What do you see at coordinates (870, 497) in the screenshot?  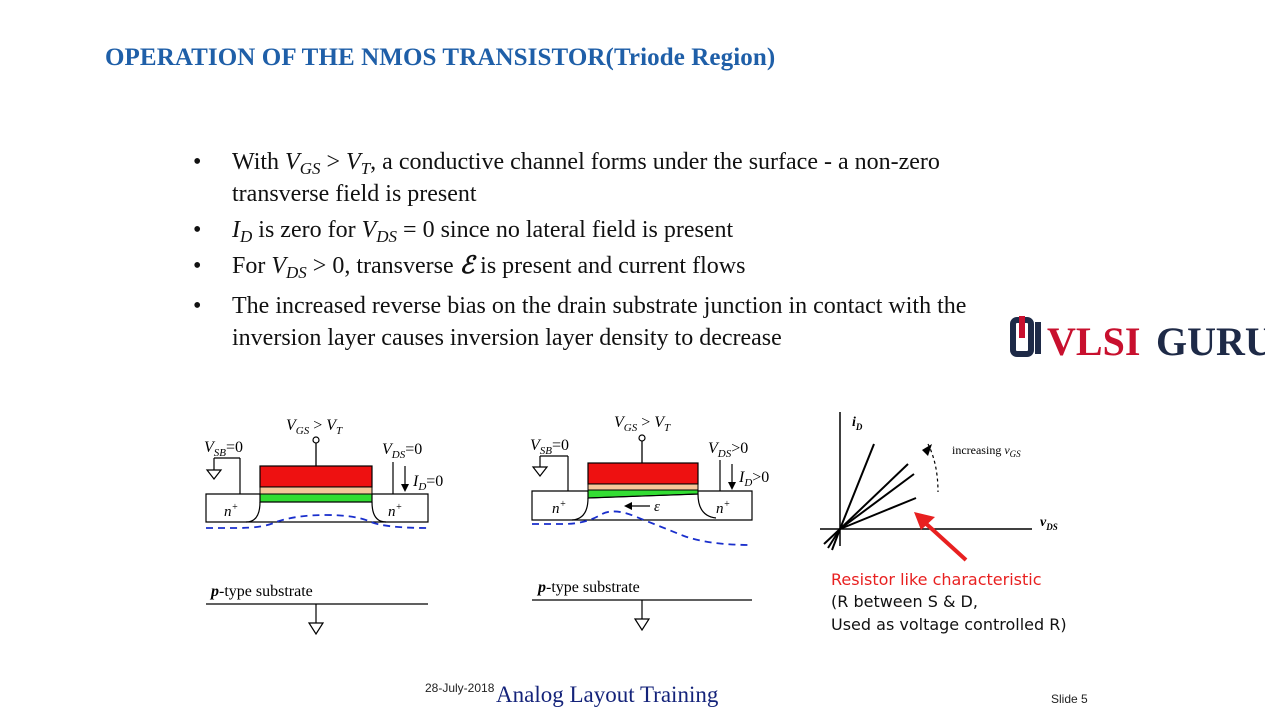 I see `graph-iv-lines` at bounding box center [870, 497].